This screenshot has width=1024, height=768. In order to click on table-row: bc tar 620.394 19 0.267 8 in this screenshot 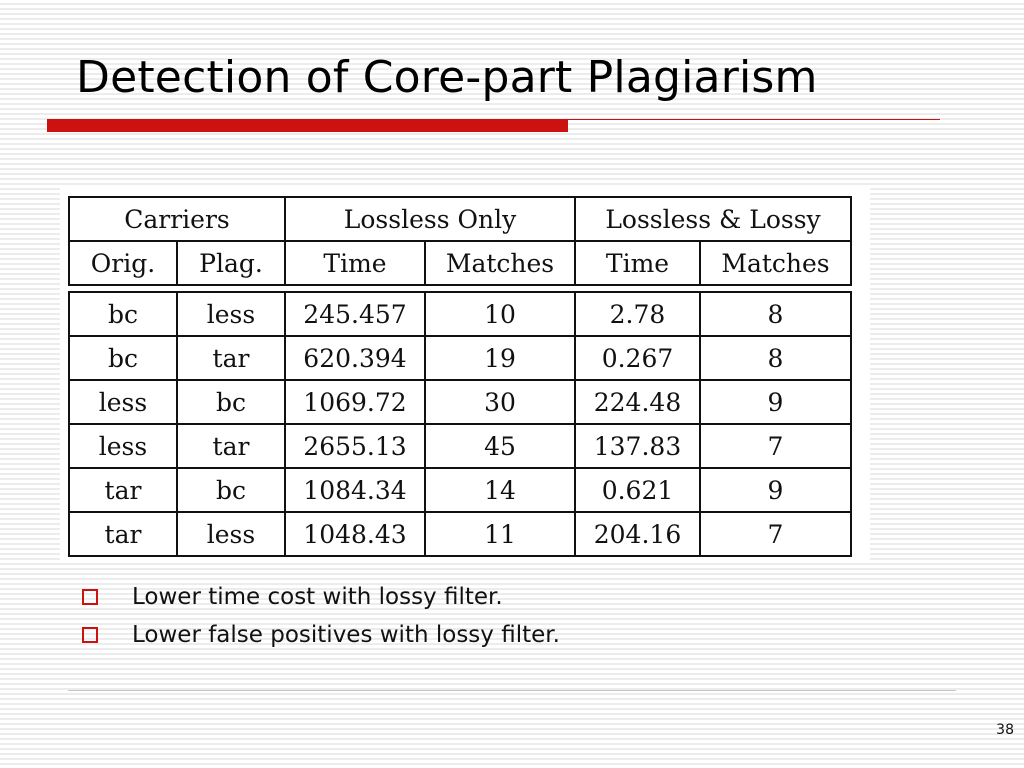, I will do `click(460, 358)`.